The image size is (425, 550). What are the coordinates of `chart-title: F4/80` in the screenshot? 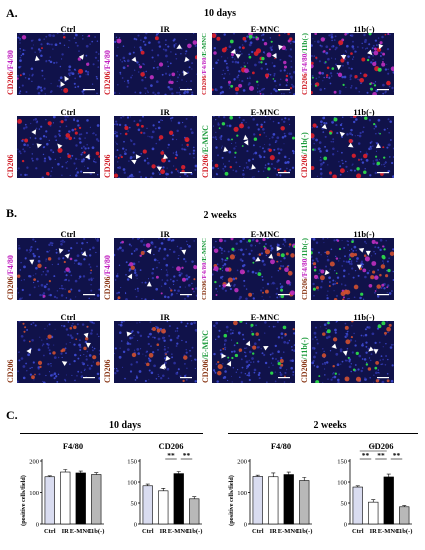 It's located at (73, 446).